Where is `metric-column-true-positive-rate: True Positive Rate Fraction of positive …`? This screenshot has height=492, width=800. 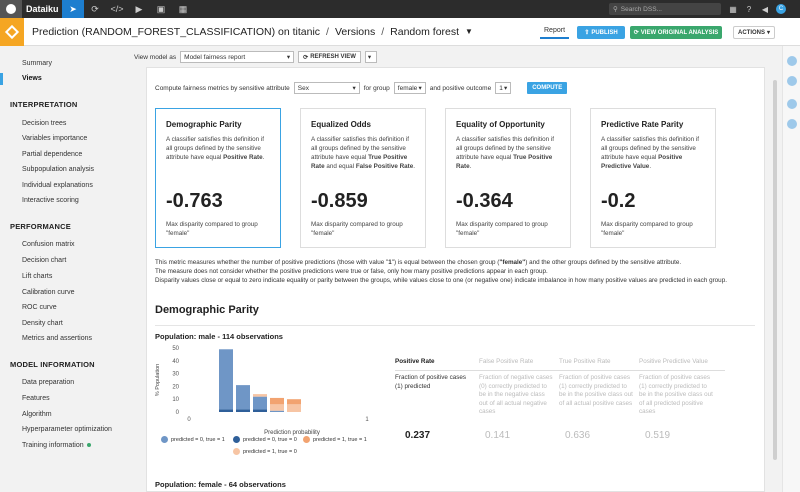 metric-column-true-positive-rate: True Positive Rate Fraction of positive … is located at coordinates (596, 382).